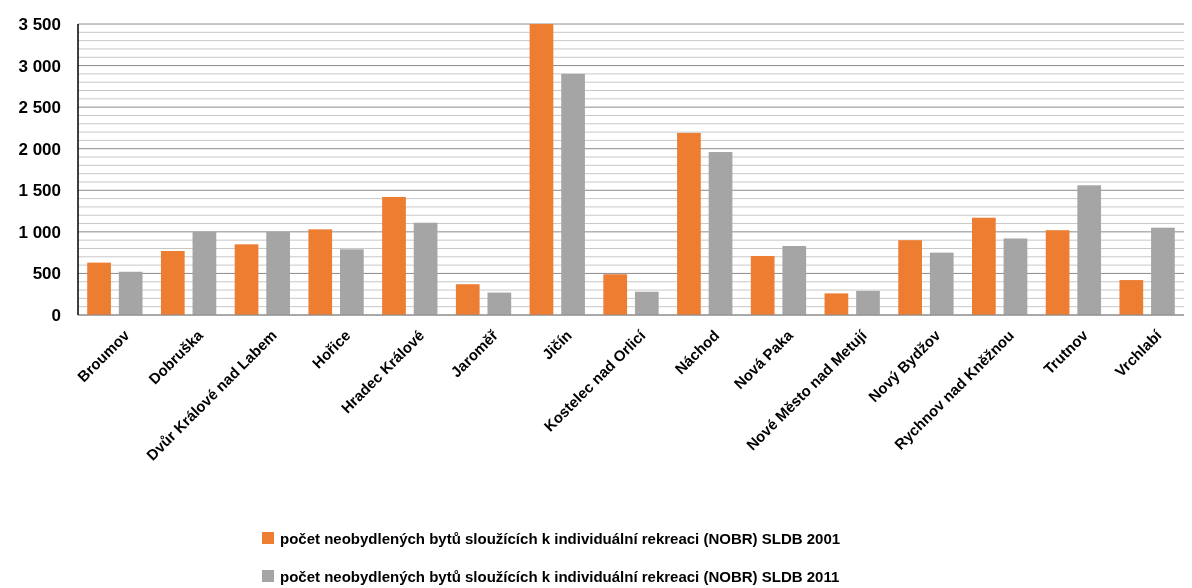  I want to click on y-tick-label: 0, so click(56, 315).